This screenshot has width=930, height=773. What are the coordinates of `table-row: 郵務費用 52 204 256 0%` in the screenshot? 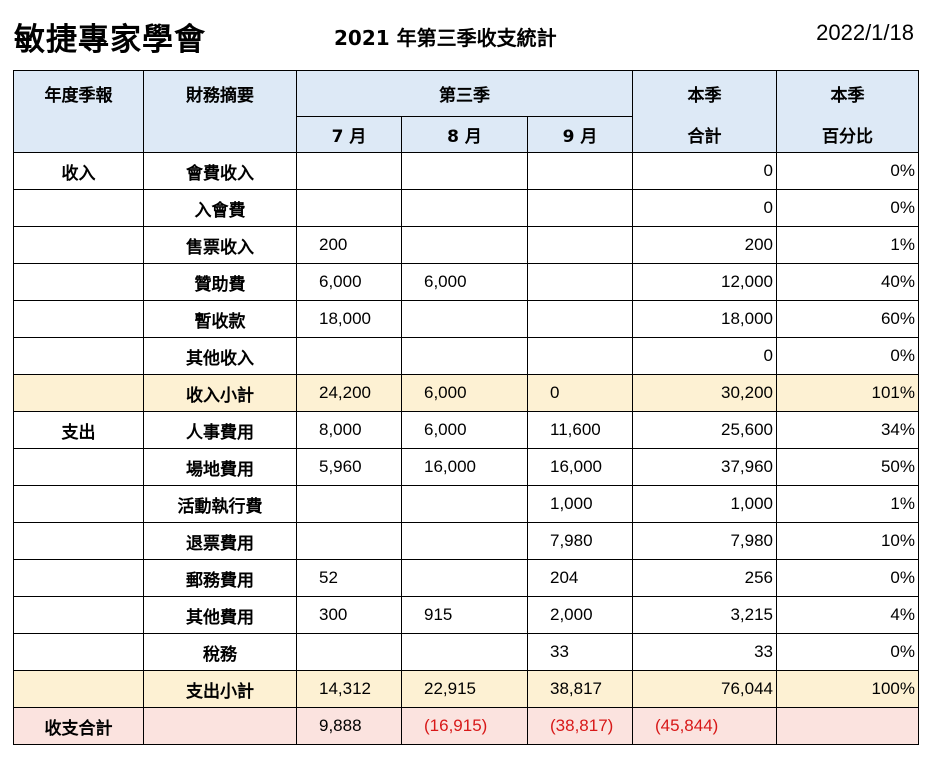 It's located at (466, 578).